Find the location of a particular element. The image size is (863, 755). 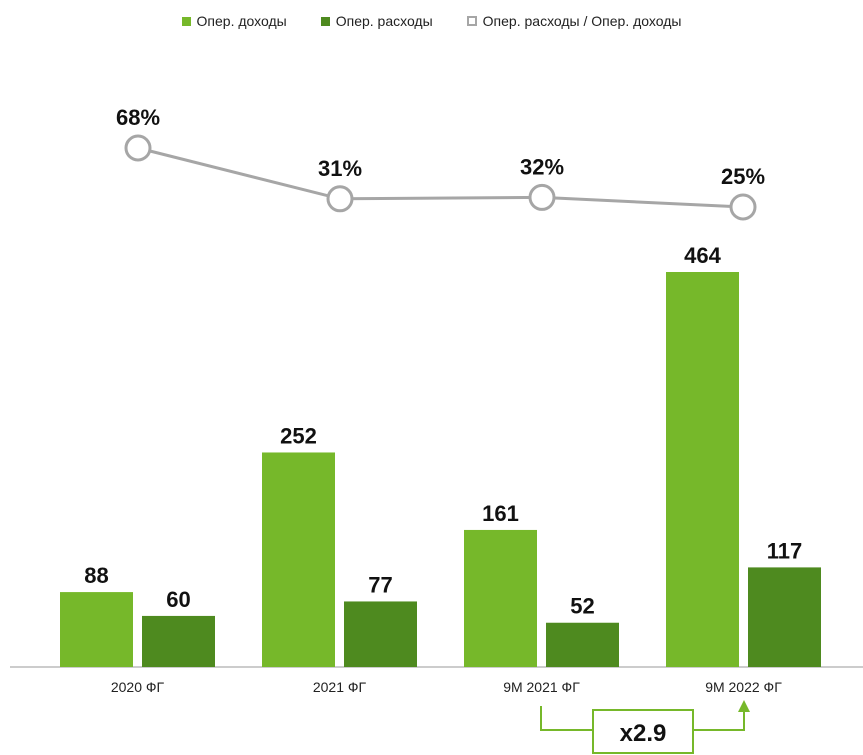

growth-bracket-right is located at coordinates (719, 720).